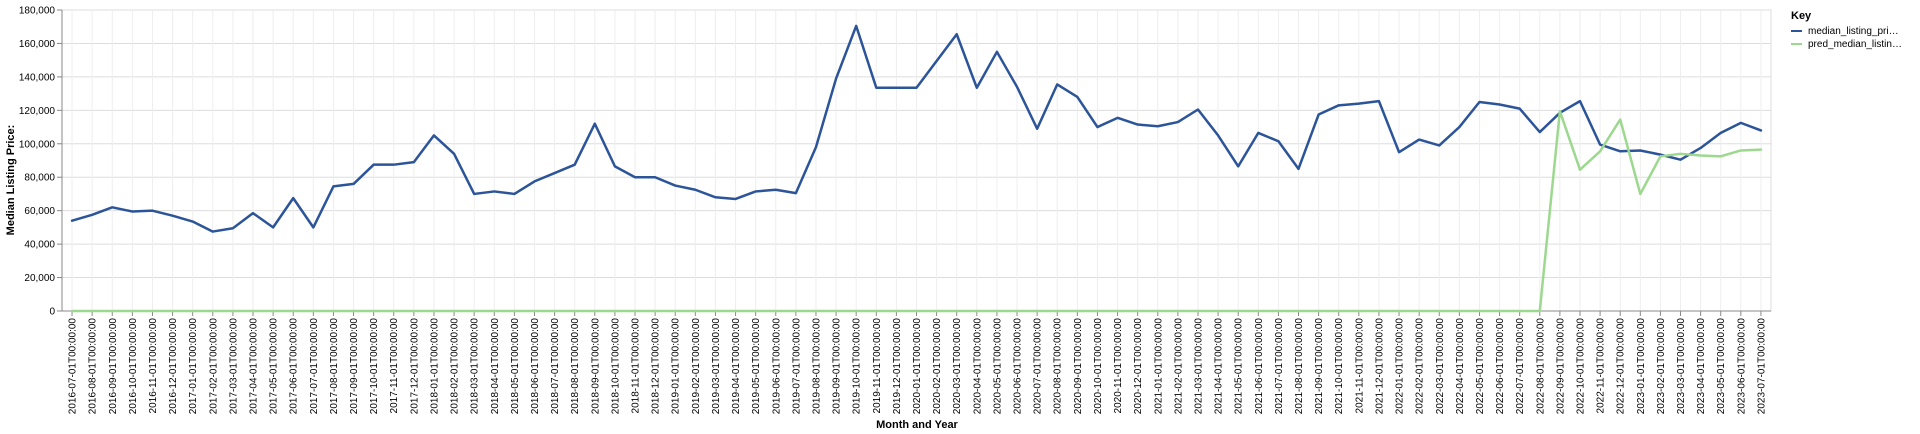  I want to click on y-tick-label: 60,000, so click(39, 211).